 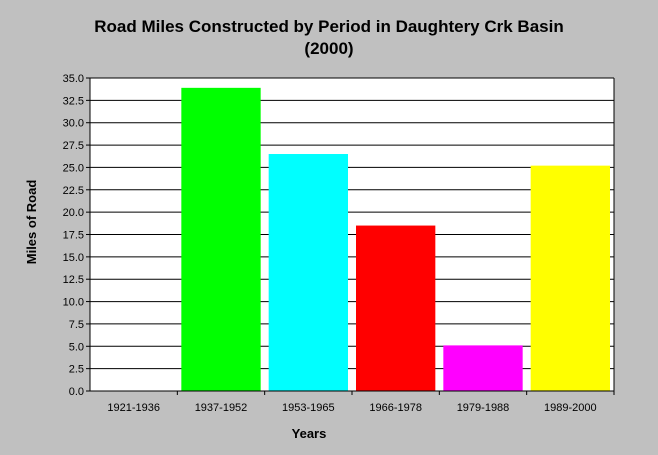 What do you see at coordinates (73, 168) in the screenshot?
I see `y-tick-label: 25.0` at bounding box center [73, 168].